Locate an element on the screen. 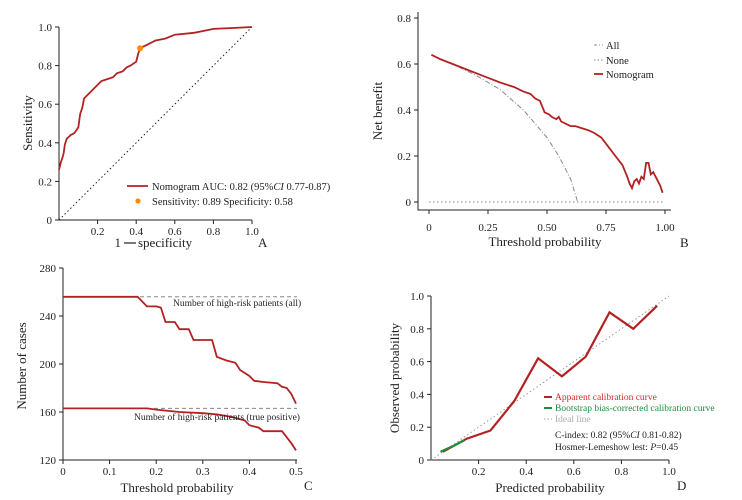 This screenshot has width=742, height=500. panel-d-bootstrap-curve is located at coordinates (452, 446).